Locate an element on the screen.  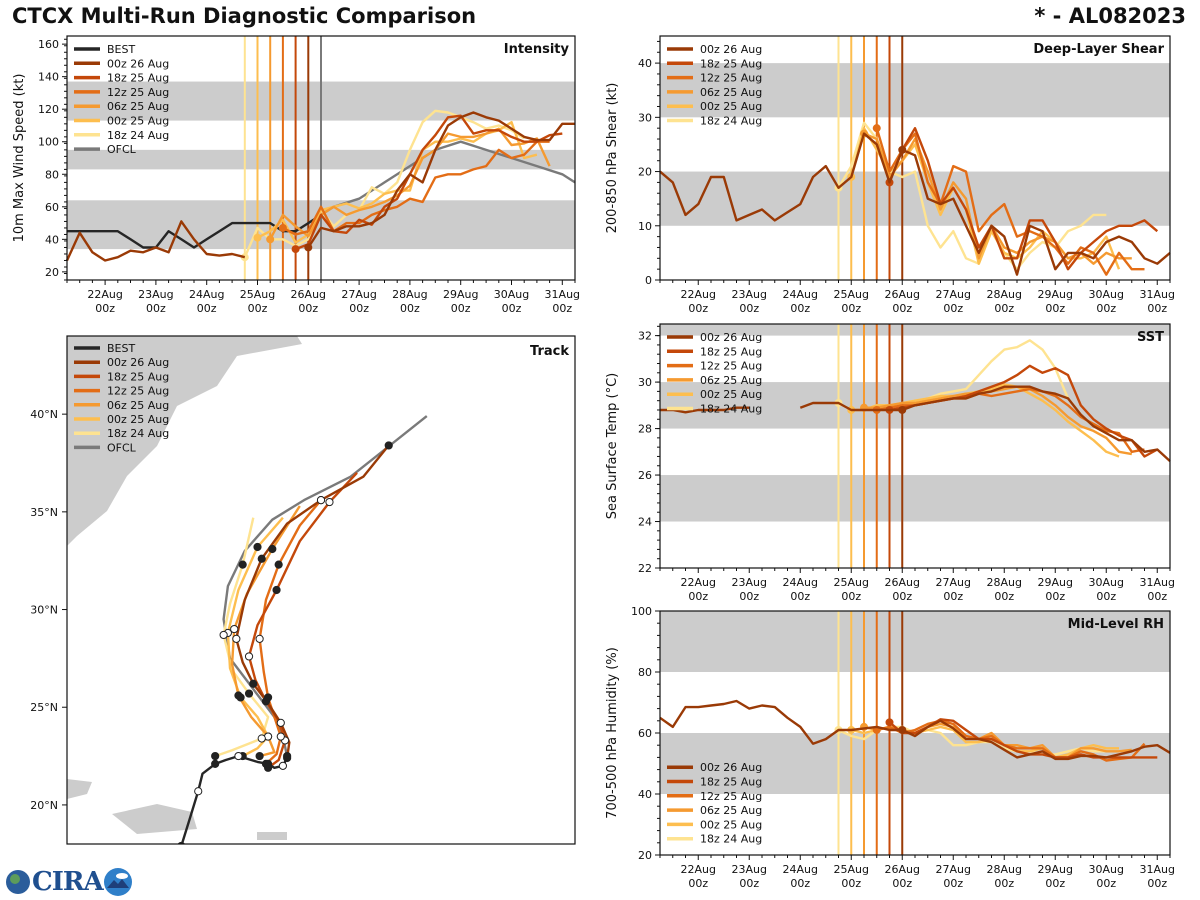
y-axis-label: 700-500 hPa Humidity (%) is located at coordinates (612, 733).